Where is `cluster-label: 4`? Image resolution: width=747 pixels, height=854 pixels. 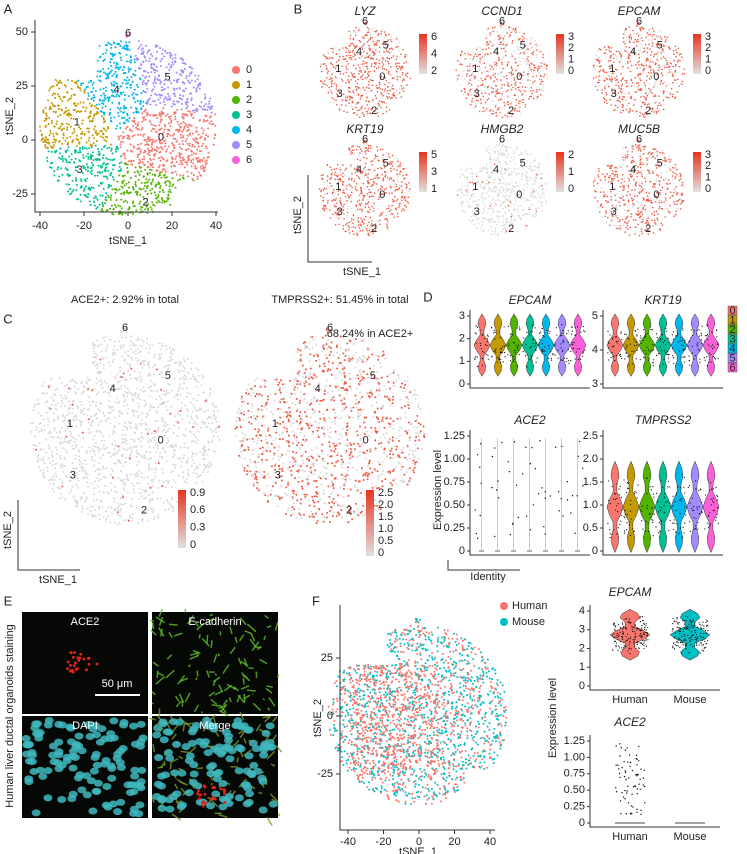
cluster-label: 4 is located at coordinates (633, 52).